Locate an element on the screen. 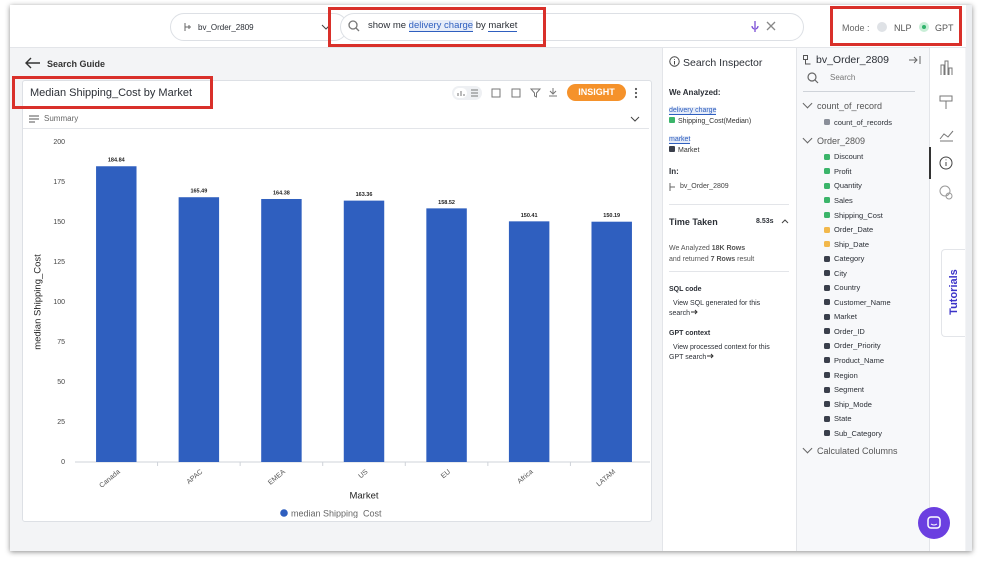  radio-nlp is located at coordinates (882, 27).